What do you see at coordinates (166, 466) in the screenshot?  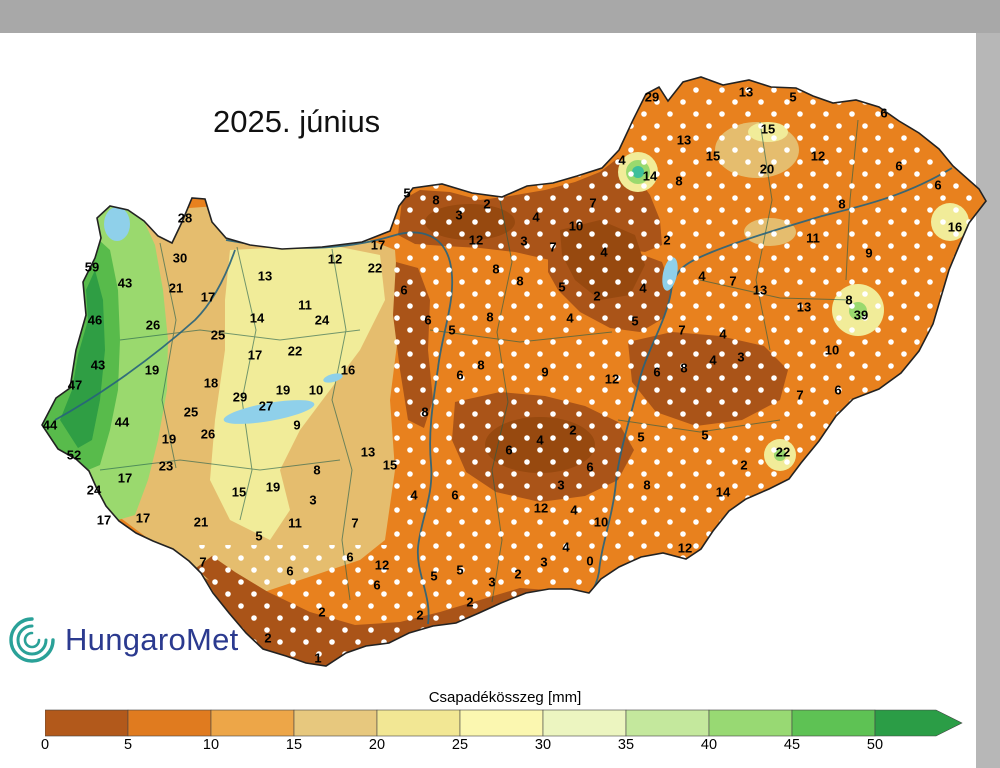 I see `map-value-label: 23` at bounding box center [166, 466].